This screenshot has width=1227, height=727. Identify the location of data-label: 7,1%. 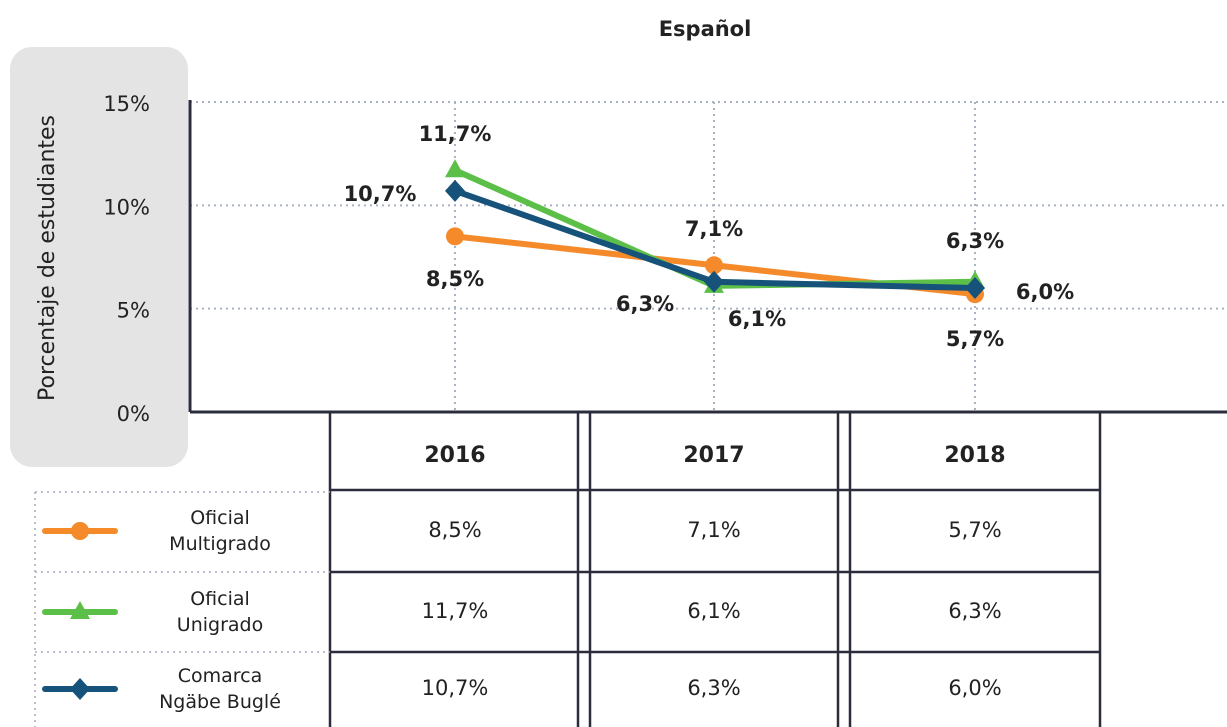
(714, 229).